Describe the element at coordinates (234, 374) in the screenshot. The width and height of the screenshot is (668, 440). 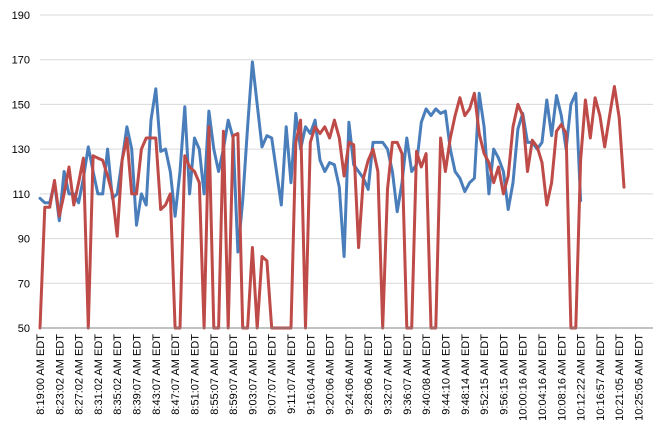
I see `x-tick-label: 8:59:07 AM EDT` at that location.